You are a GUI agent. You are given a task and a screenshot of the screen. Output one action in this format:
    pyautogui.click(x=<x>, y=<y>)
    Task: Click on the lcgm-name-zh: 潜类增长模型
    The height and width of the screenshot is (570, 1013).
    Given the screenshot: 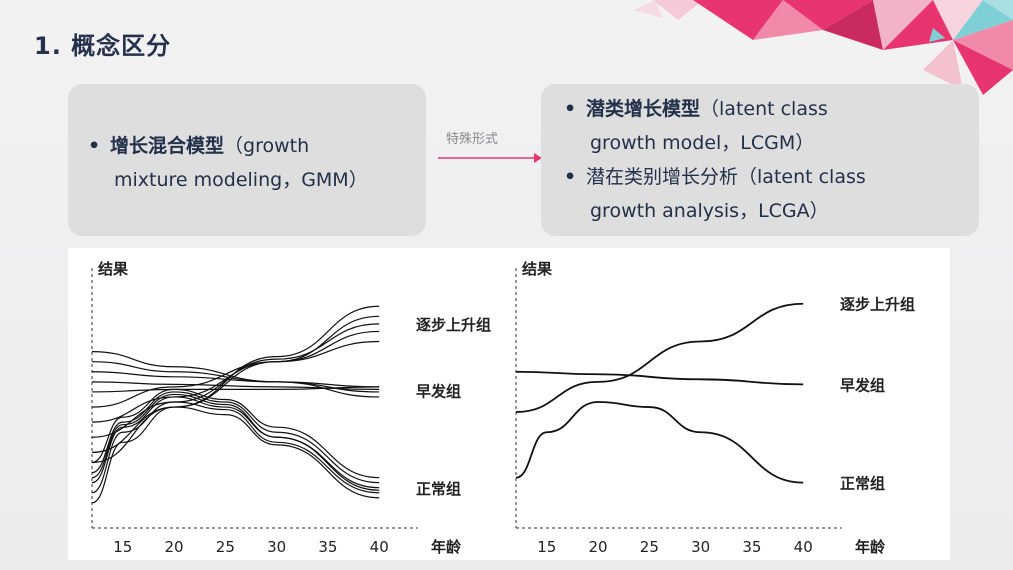 What is the action you would take?
    pyautogui.click(x=643, y=109)
    